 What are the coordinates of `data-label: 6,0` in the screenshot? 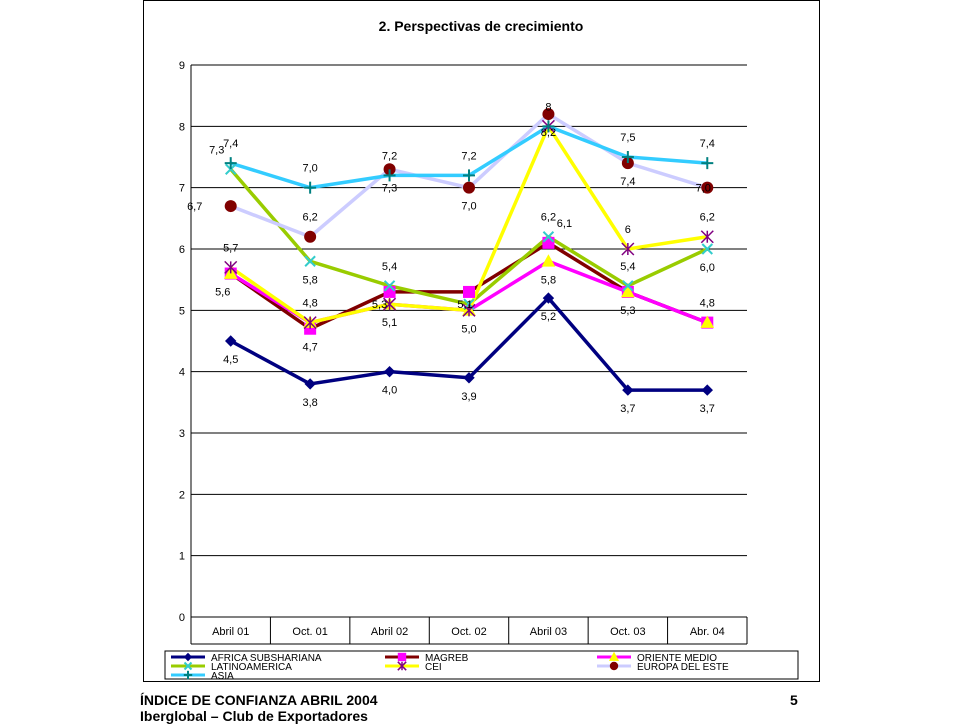 It's located at (707, 268).